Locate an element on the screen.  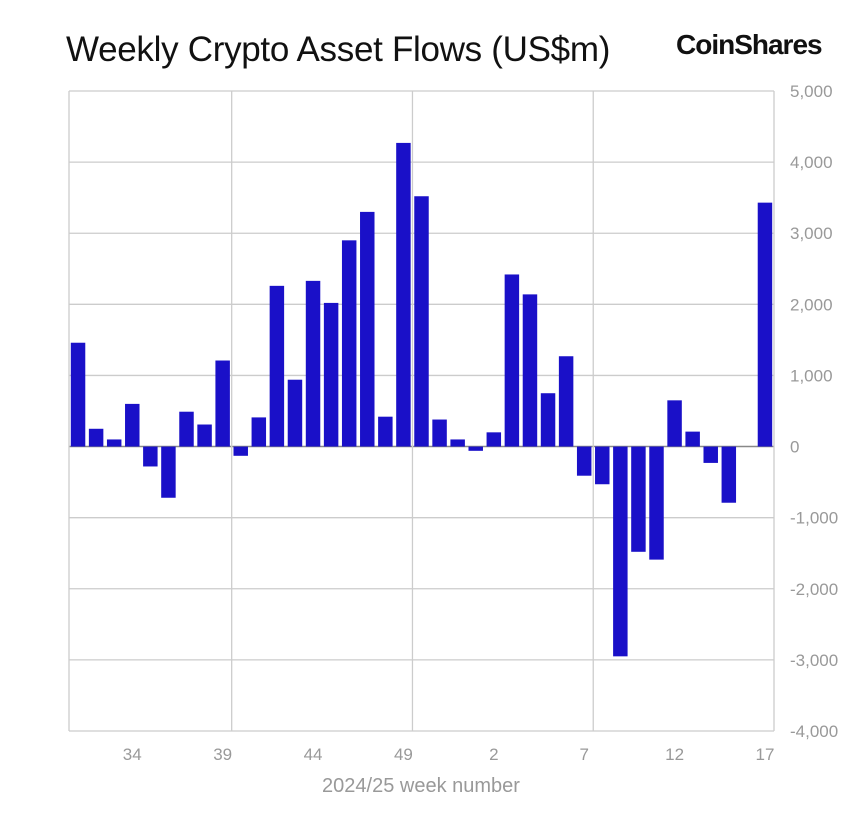
y-tick-label: -2,000 is located at coordinates (814, 589).